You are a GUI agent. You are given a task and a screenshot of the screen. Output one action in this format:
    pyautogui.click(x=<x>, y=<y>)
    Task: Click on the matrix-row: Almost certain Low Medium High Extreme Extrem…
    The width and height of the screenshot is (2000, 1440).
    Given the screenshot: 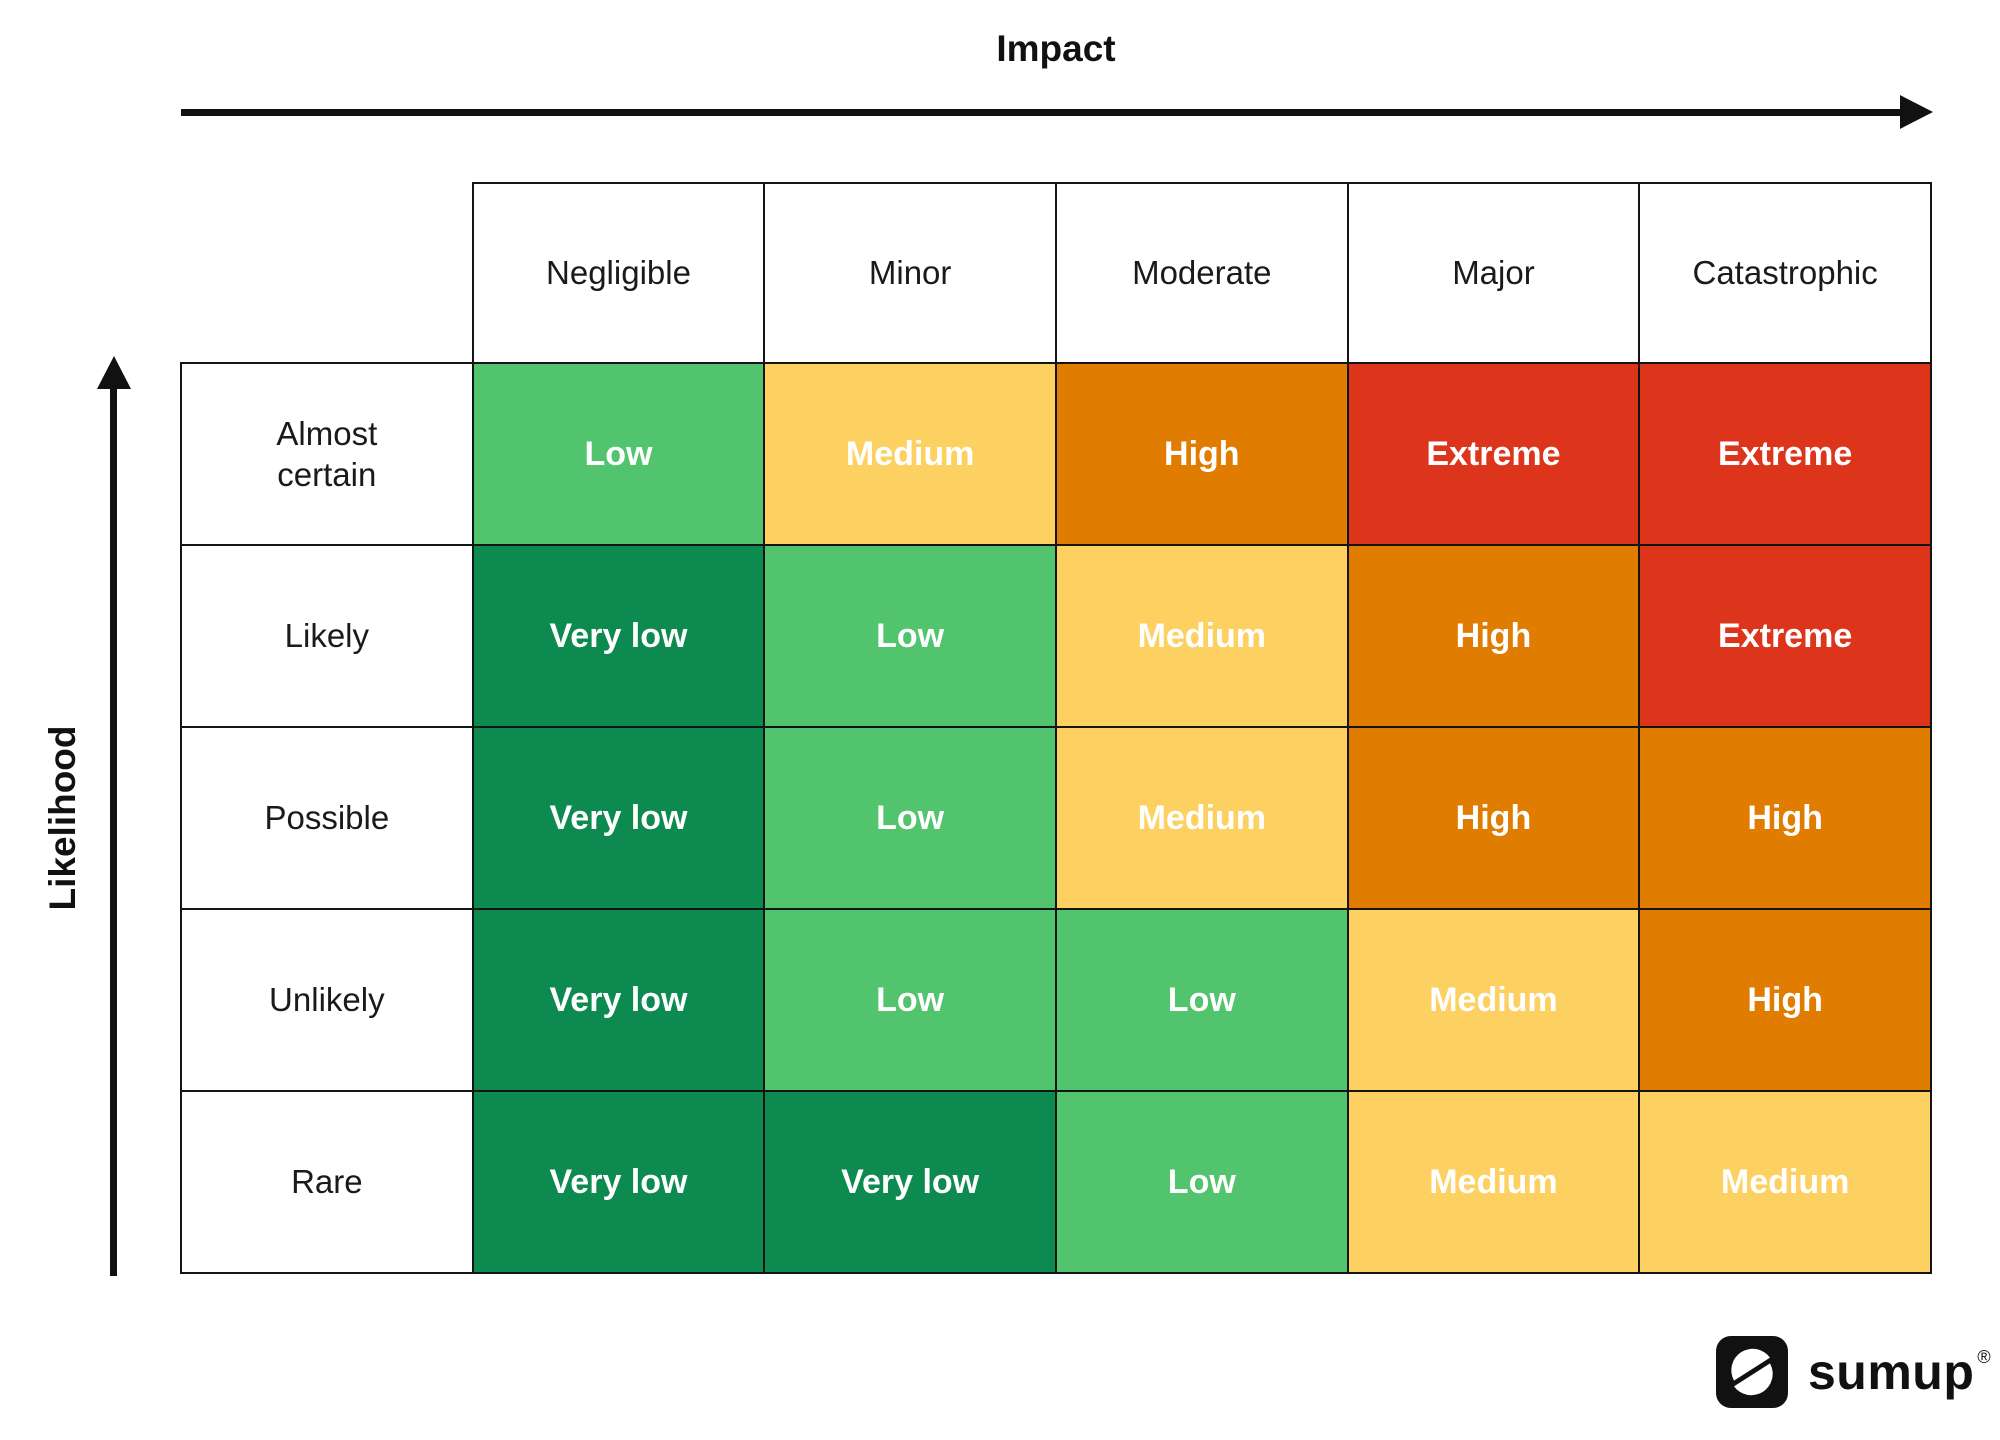 What is the action you would take?
    pyautogui.click(x=1056, y=454)
    